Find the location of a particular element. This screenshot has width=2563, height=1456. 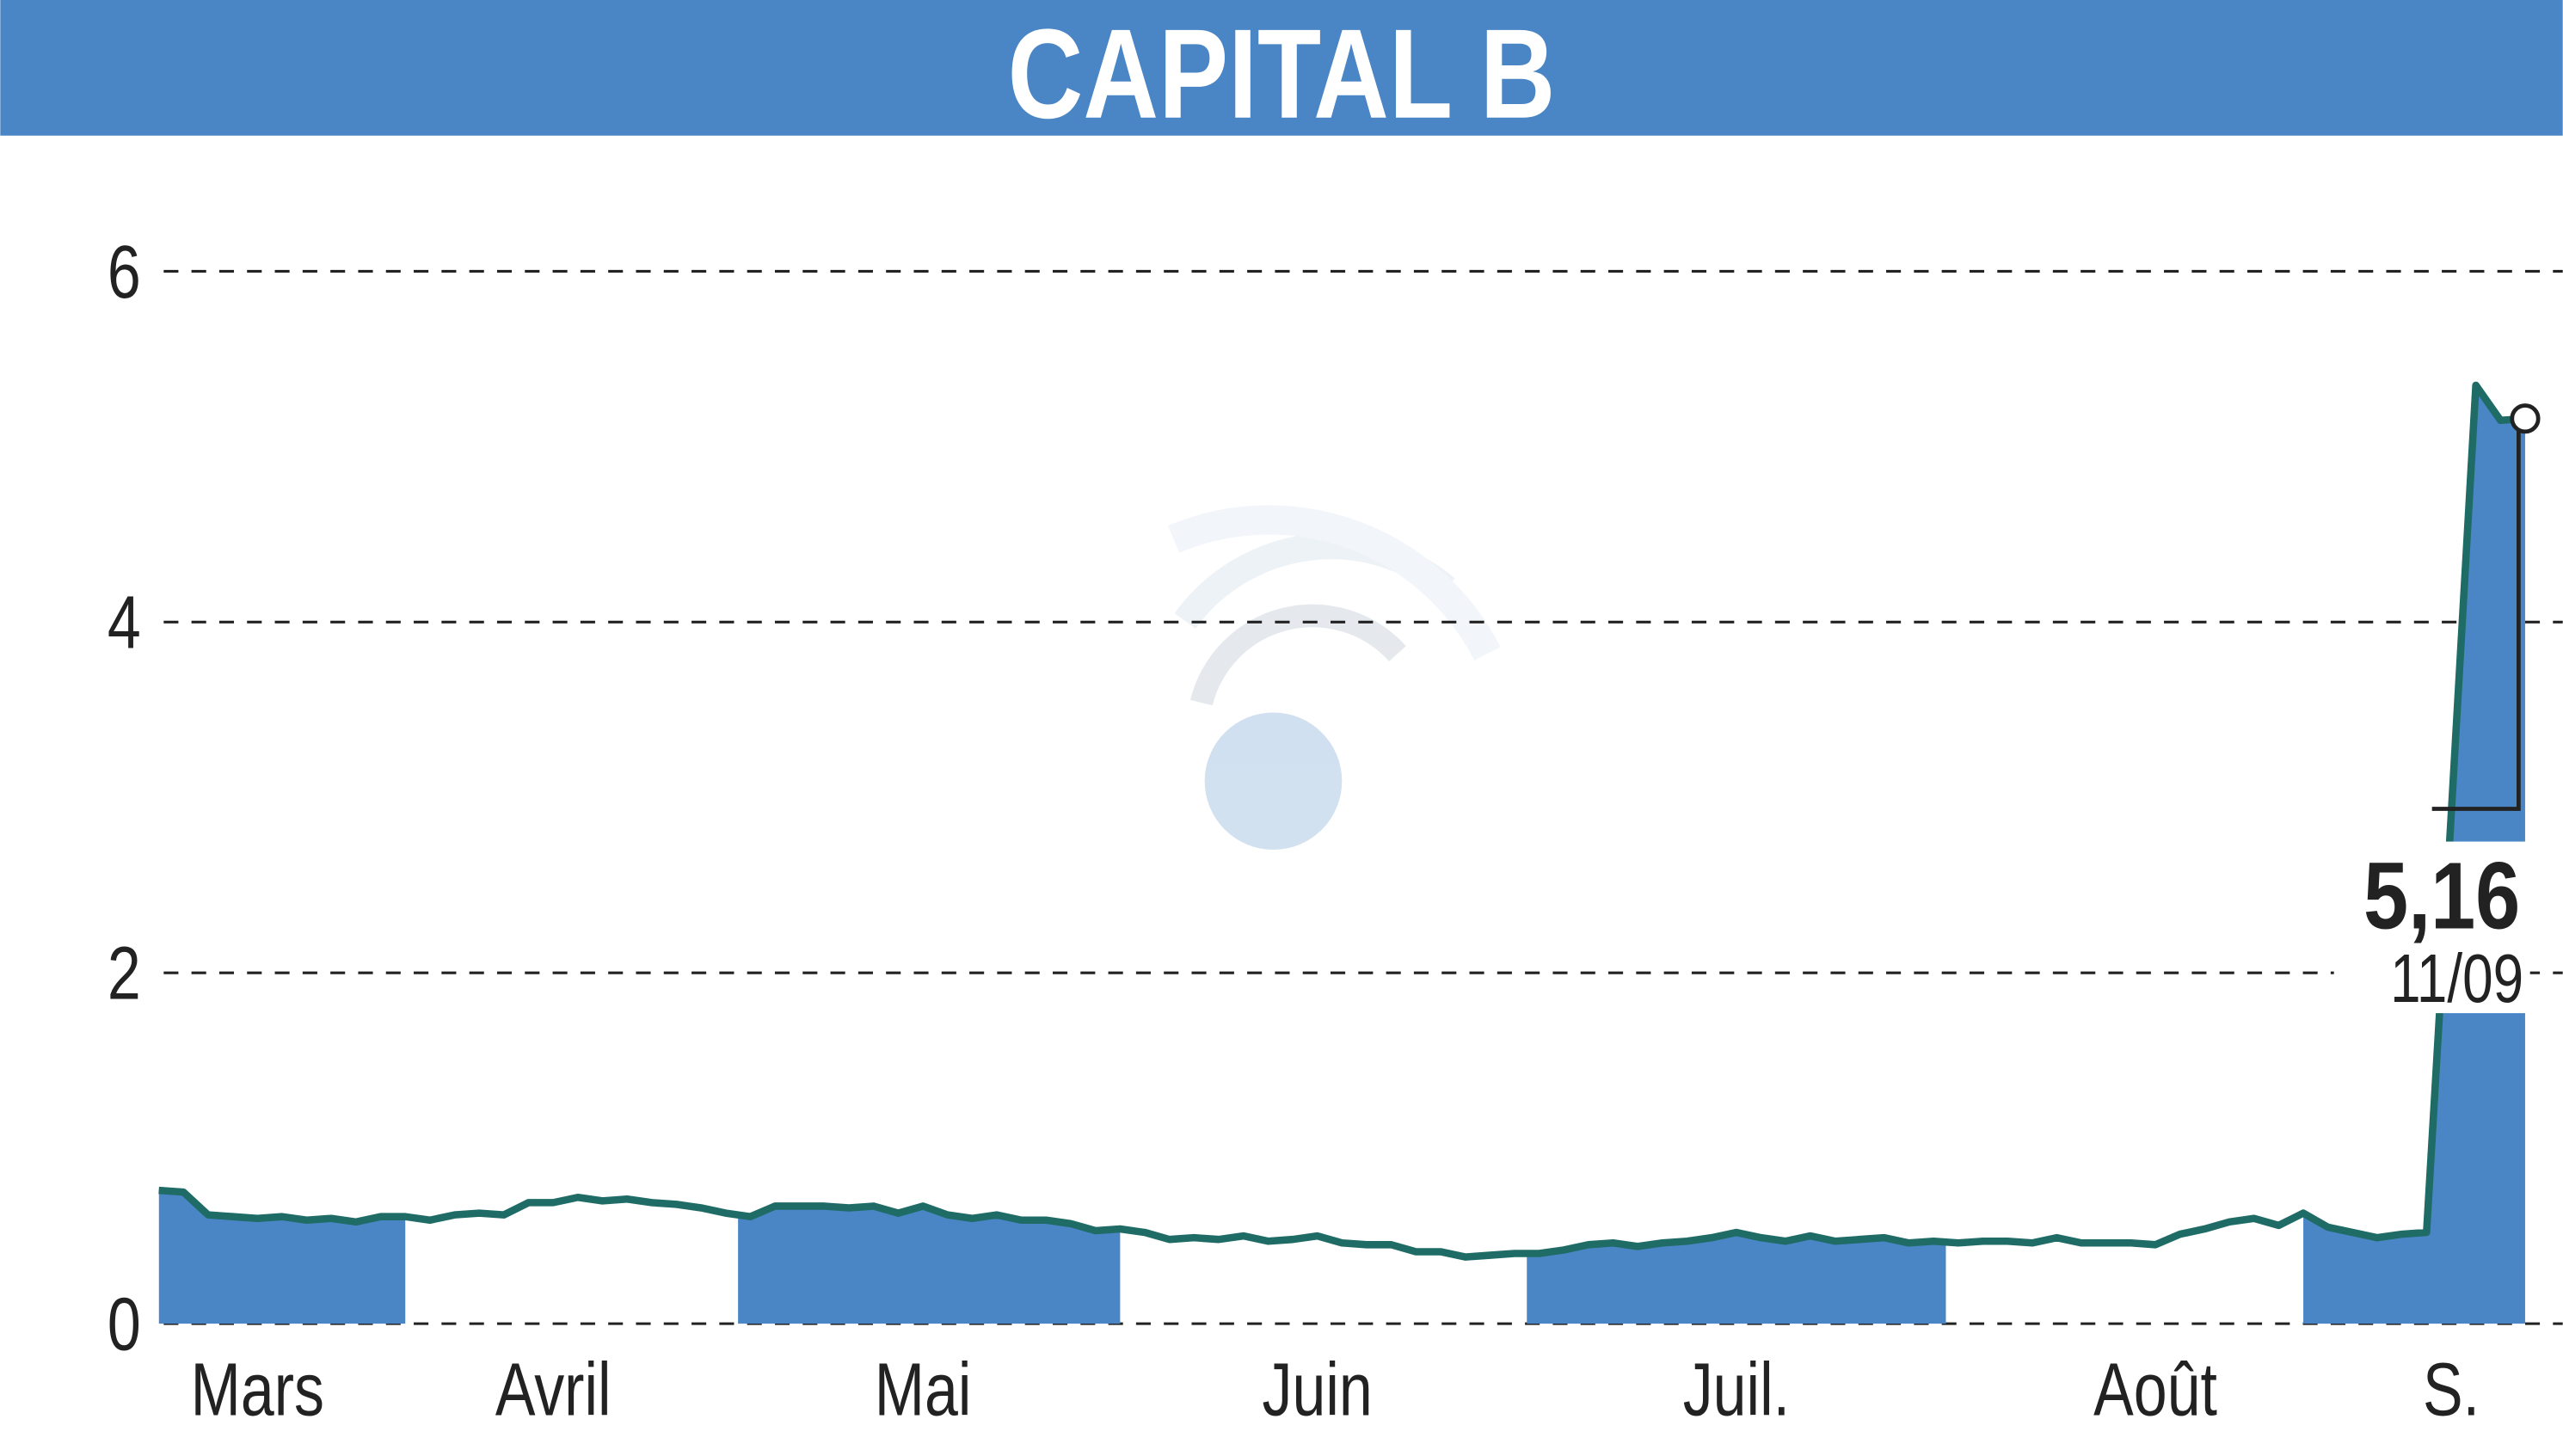

last-point is located at coordinates (2525, 419).